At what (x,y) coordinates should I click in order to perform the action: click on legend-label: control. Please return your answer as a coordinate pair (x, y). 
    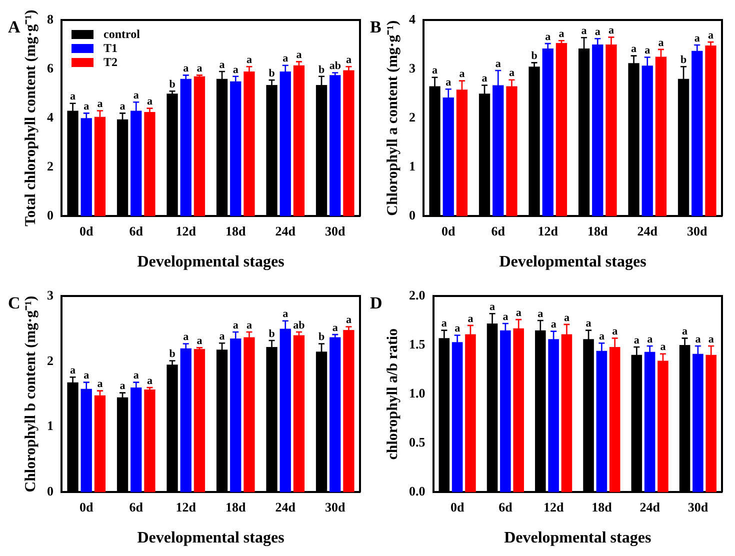
    Looking at the image, I should click on (122, 34).